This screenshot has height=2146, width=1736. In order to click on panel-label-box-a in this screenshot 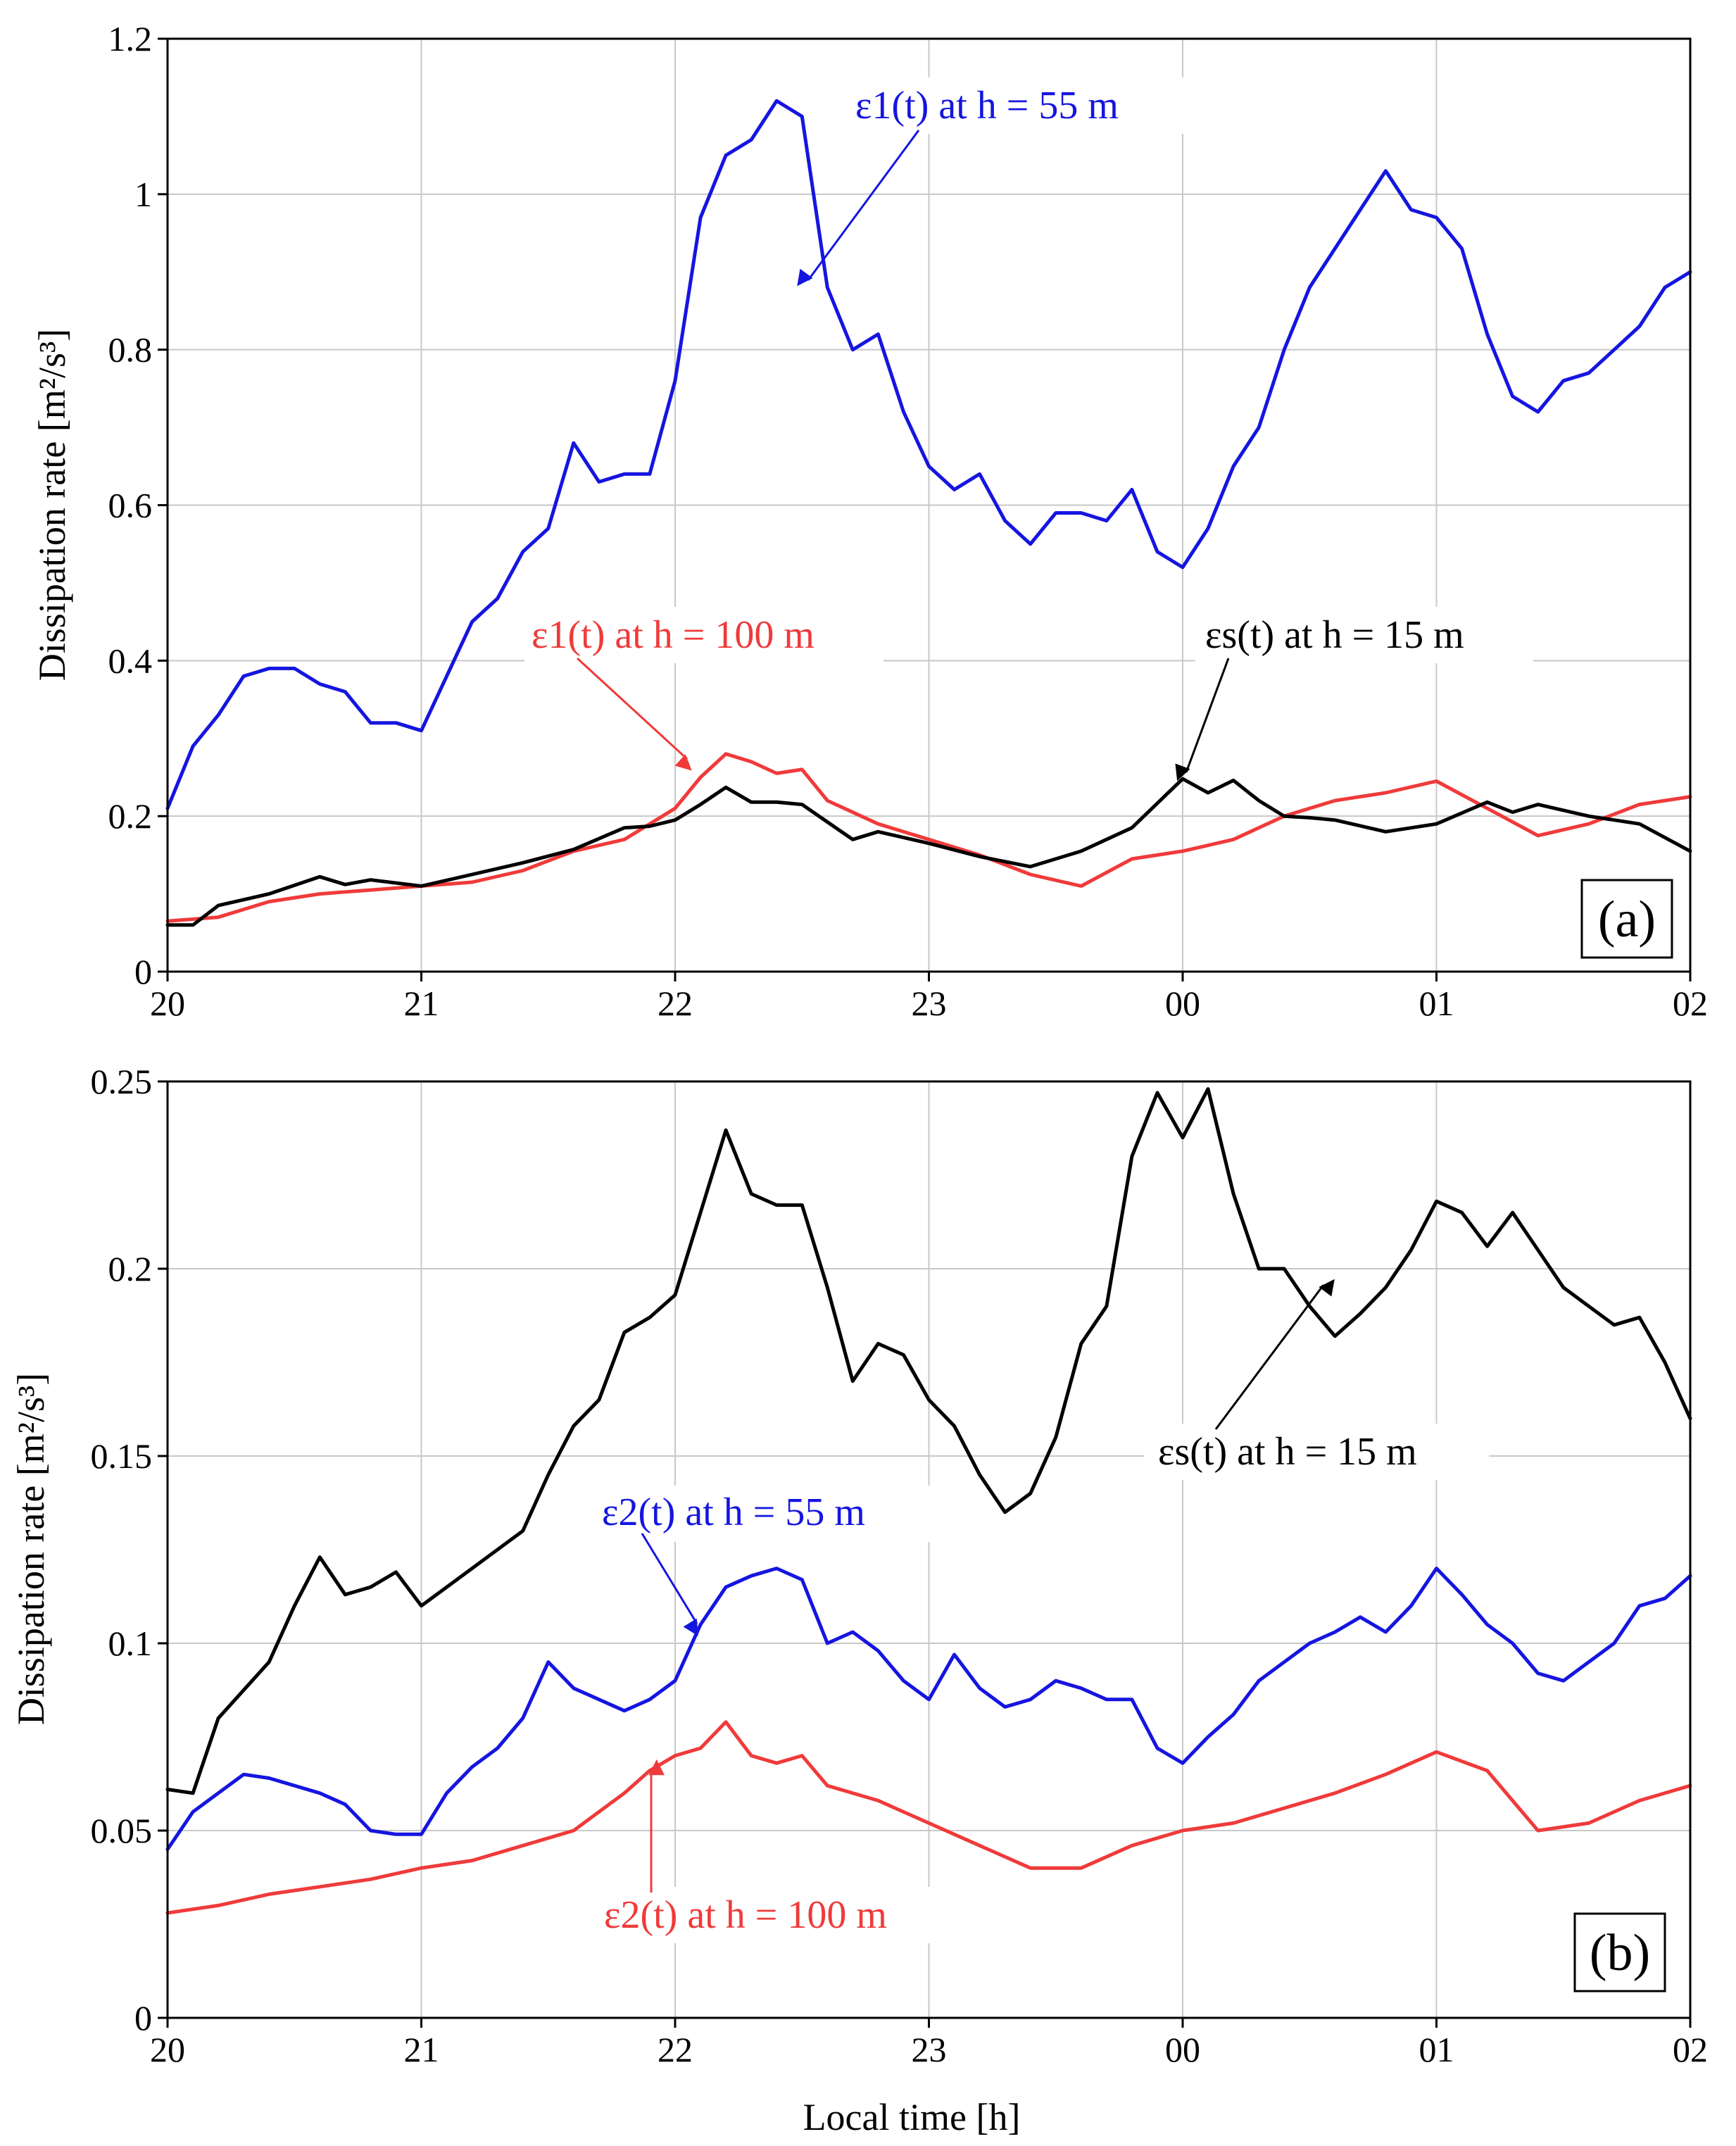, I will do `click(1626, 919)`.